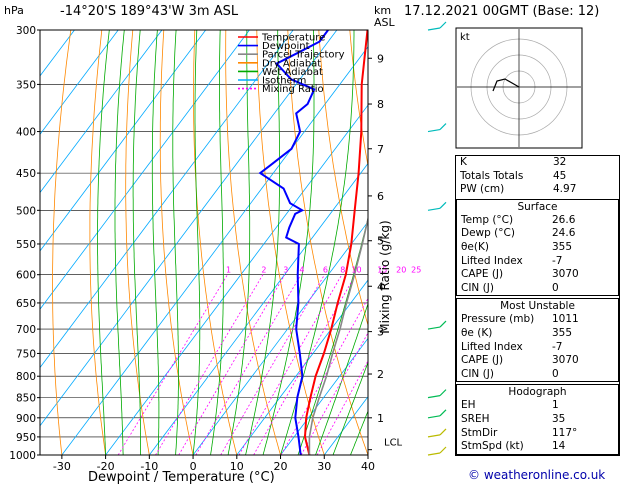 This screenshot has height=486, width=629. What do you see at coordinates (562, 246) in the screenshot?
I see `surface-value: 355` at bounding box center [562, 246].